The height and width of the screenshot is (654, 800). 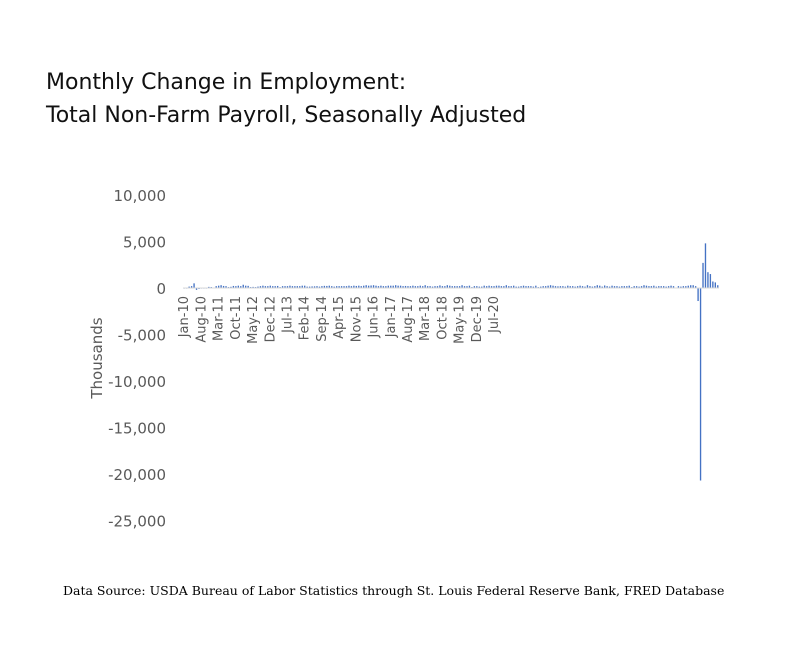 What do you see at coordinates (137, 382) in the screenshot?
I see `y-tick-label: -10,000` at bounding box center [137, 382].